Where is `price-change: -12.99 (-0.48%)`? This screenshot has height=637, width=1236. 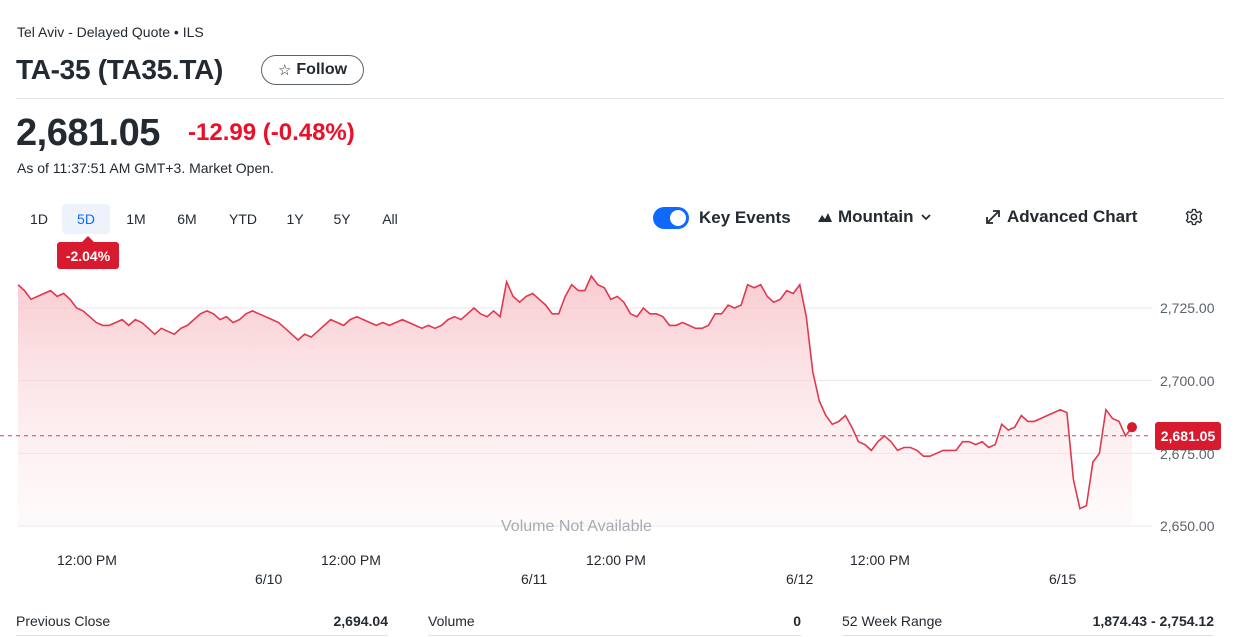
price-change: -12.99 (-0.48%) is located at coordinates (271, 133).